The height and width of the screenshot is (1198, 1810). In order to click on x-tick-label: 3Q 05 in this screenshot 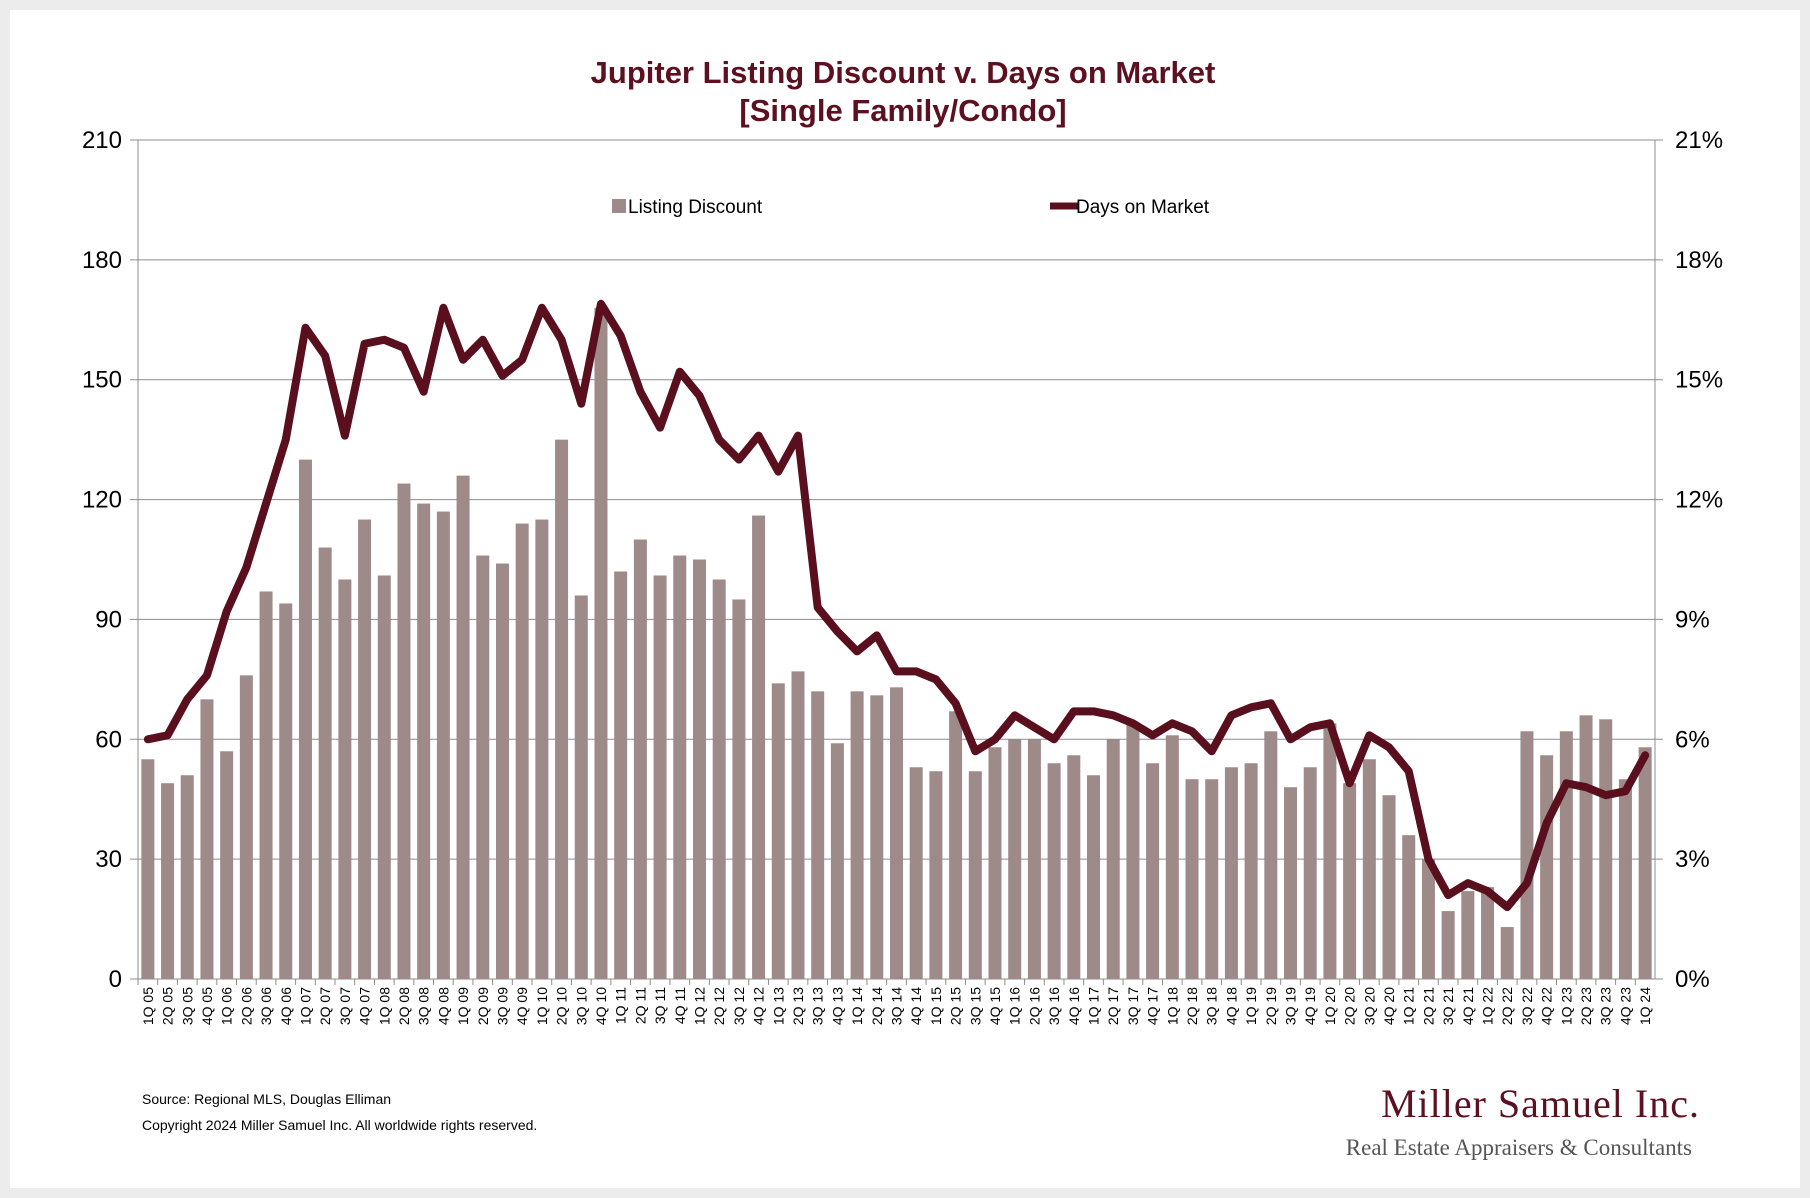, I will do `click(187, 1006)`.